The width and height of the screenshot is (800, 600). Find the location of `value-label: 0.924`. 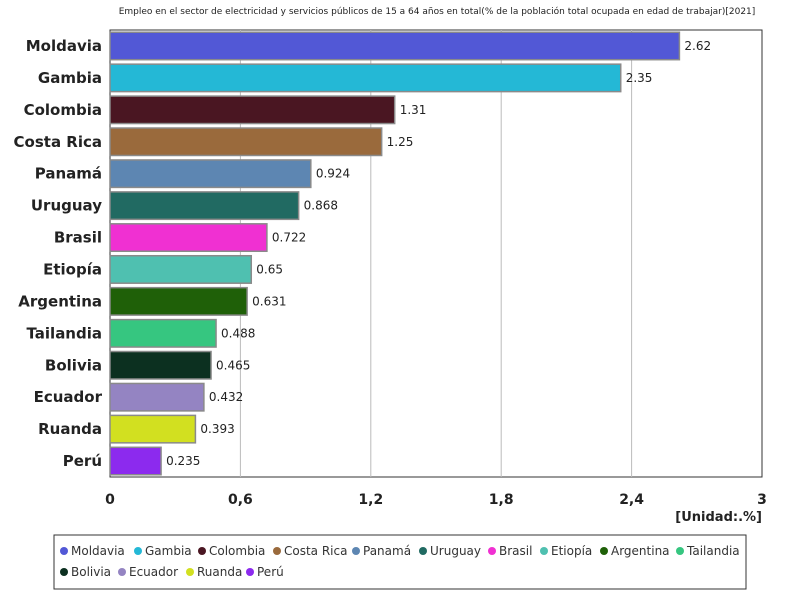

value-label: 0.924 is located at coordinates (333, 174).